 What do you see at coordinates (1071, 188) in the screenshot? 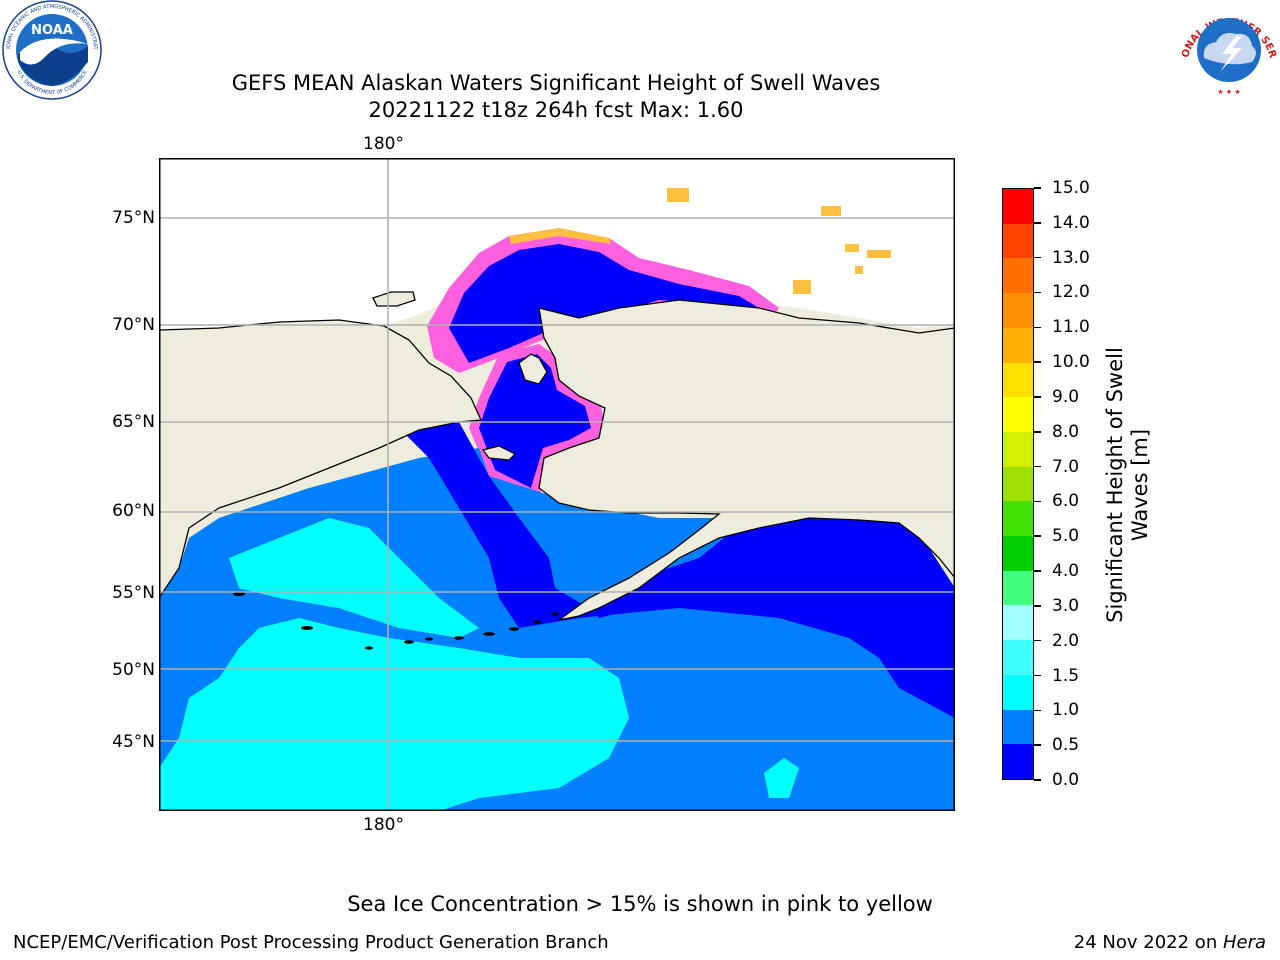
I see `colorbar-tick-label: 15.0` at bounding box center [1071, 188].